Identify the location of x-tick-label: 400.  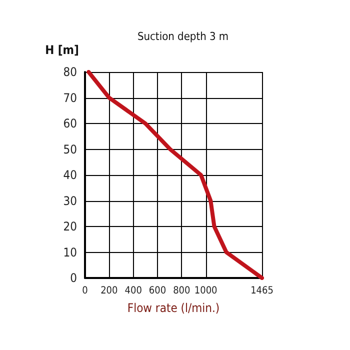
(133, 291).